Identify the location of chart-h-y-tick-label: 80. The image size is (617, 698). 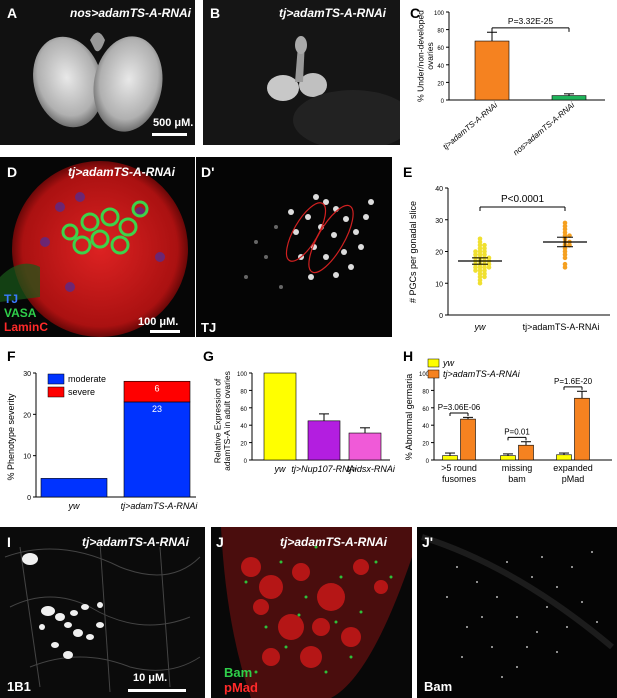
(425, 392).